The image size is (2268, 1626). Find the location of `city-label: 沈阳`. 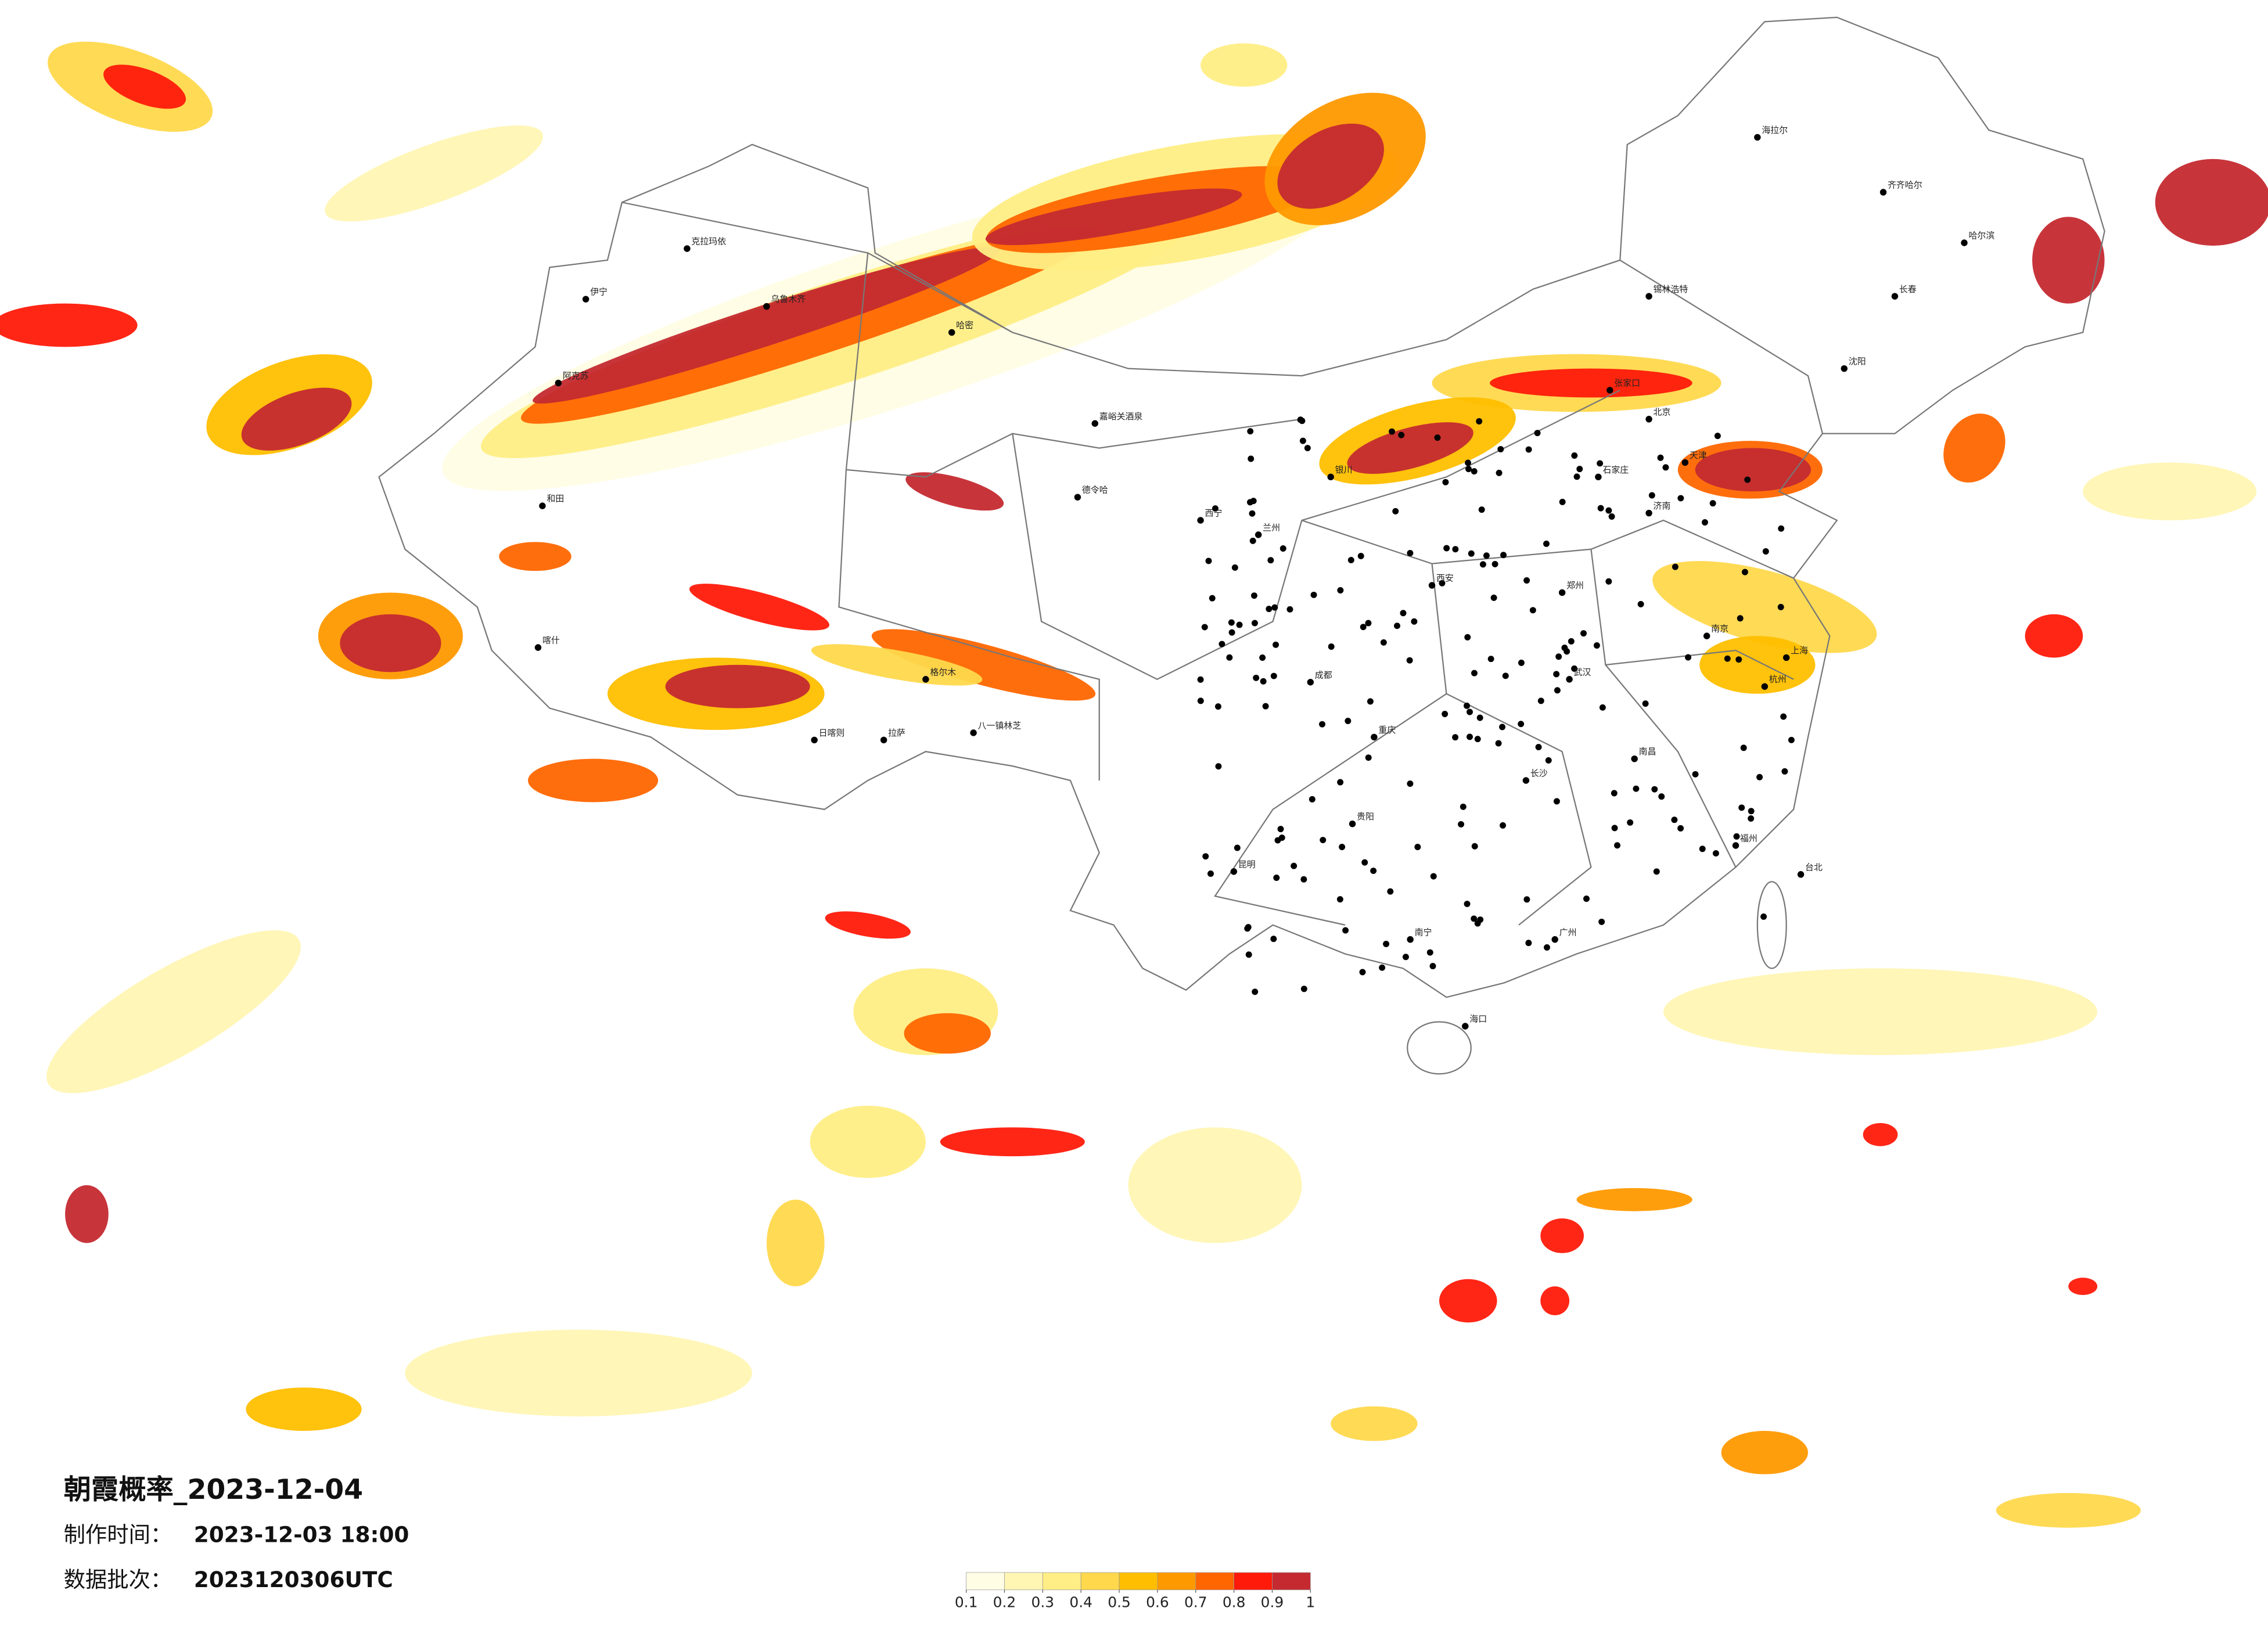

city-label: 沈阳 is located at coordinates (1857, 361).